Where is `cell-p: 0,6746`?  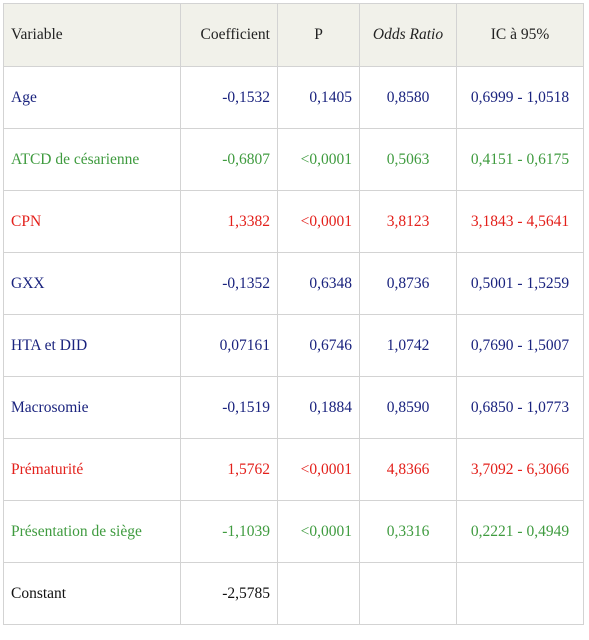 cell-p: 0,6746 is located at coordinates (318, 345).